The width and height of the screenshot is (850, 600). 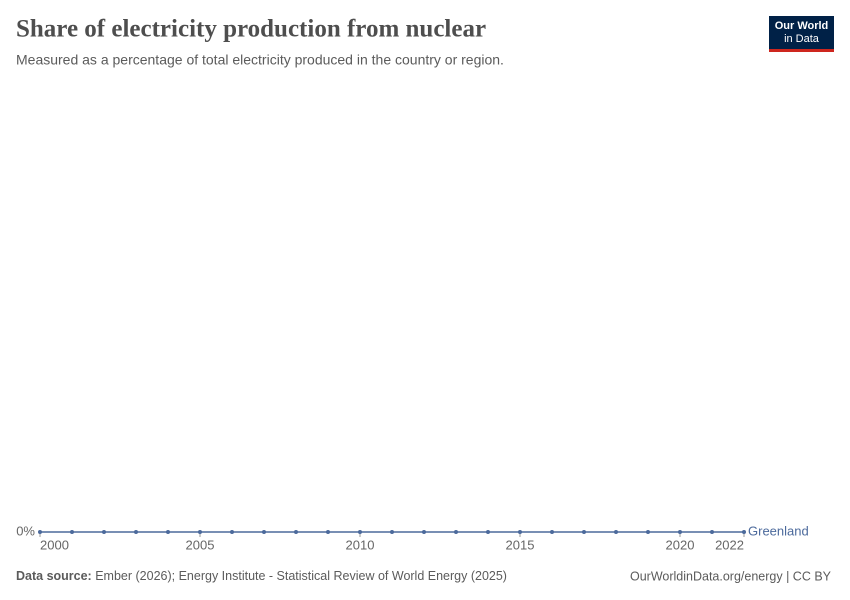 I want to click on x-tick-label: 2005, so click(x=200, y=544).